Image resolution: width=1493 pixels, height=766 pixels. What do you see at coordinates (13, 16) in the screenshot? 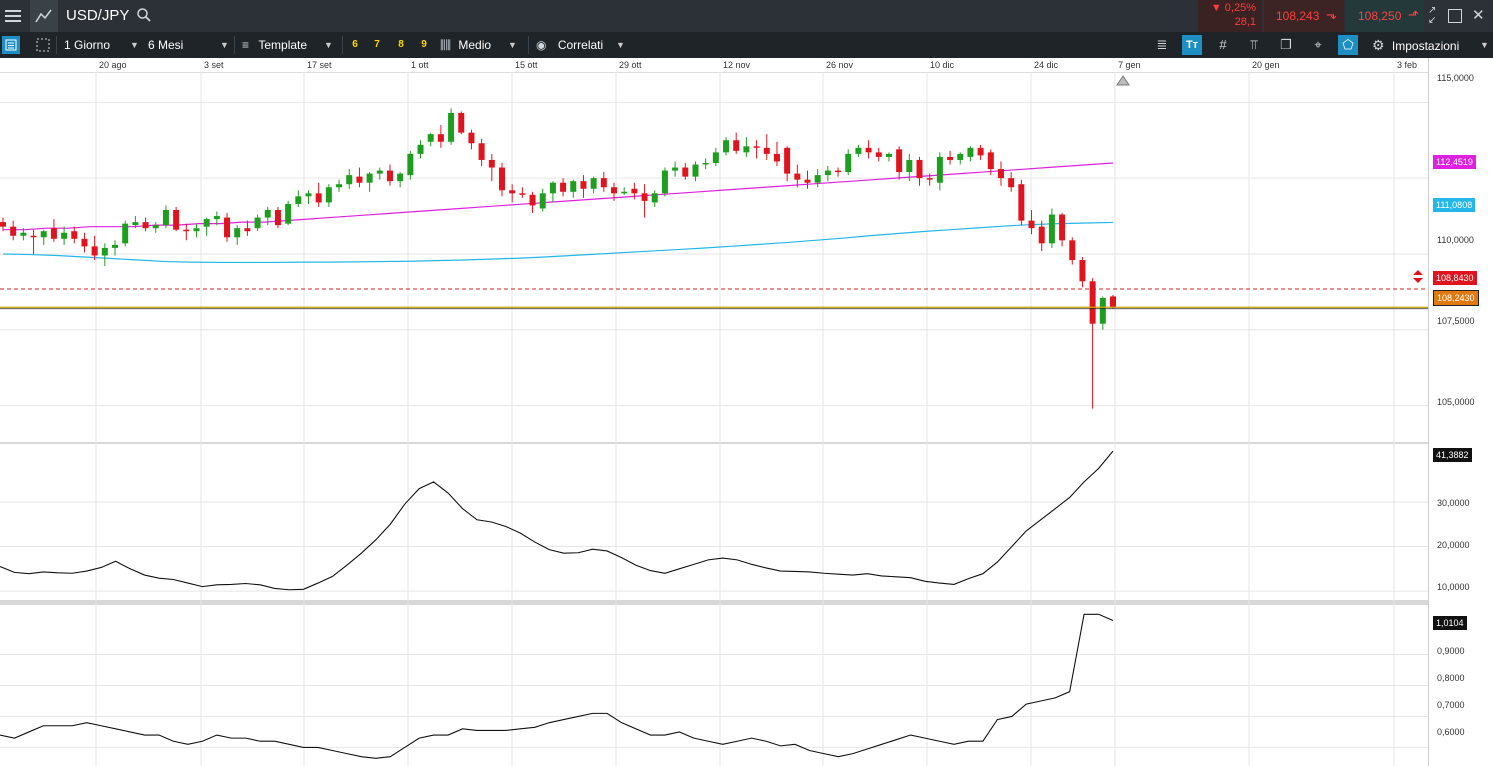
I see `menu-icon` at bounding box center [13, 16].